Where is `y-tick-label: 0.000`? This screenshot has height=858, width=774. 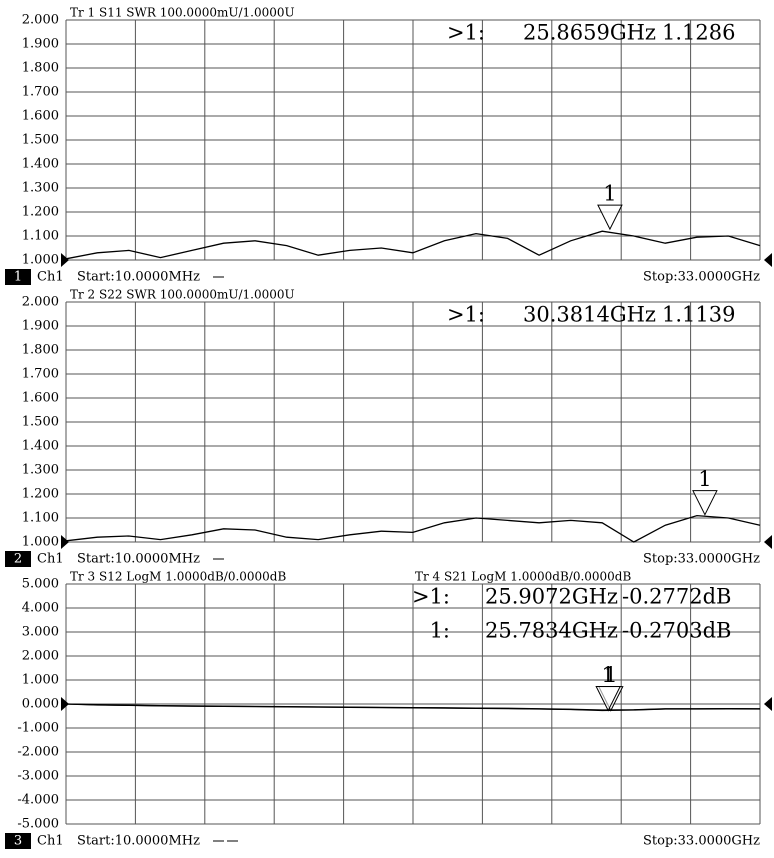
y-tick-label: 0.000 is located at coordinates (40, 704).